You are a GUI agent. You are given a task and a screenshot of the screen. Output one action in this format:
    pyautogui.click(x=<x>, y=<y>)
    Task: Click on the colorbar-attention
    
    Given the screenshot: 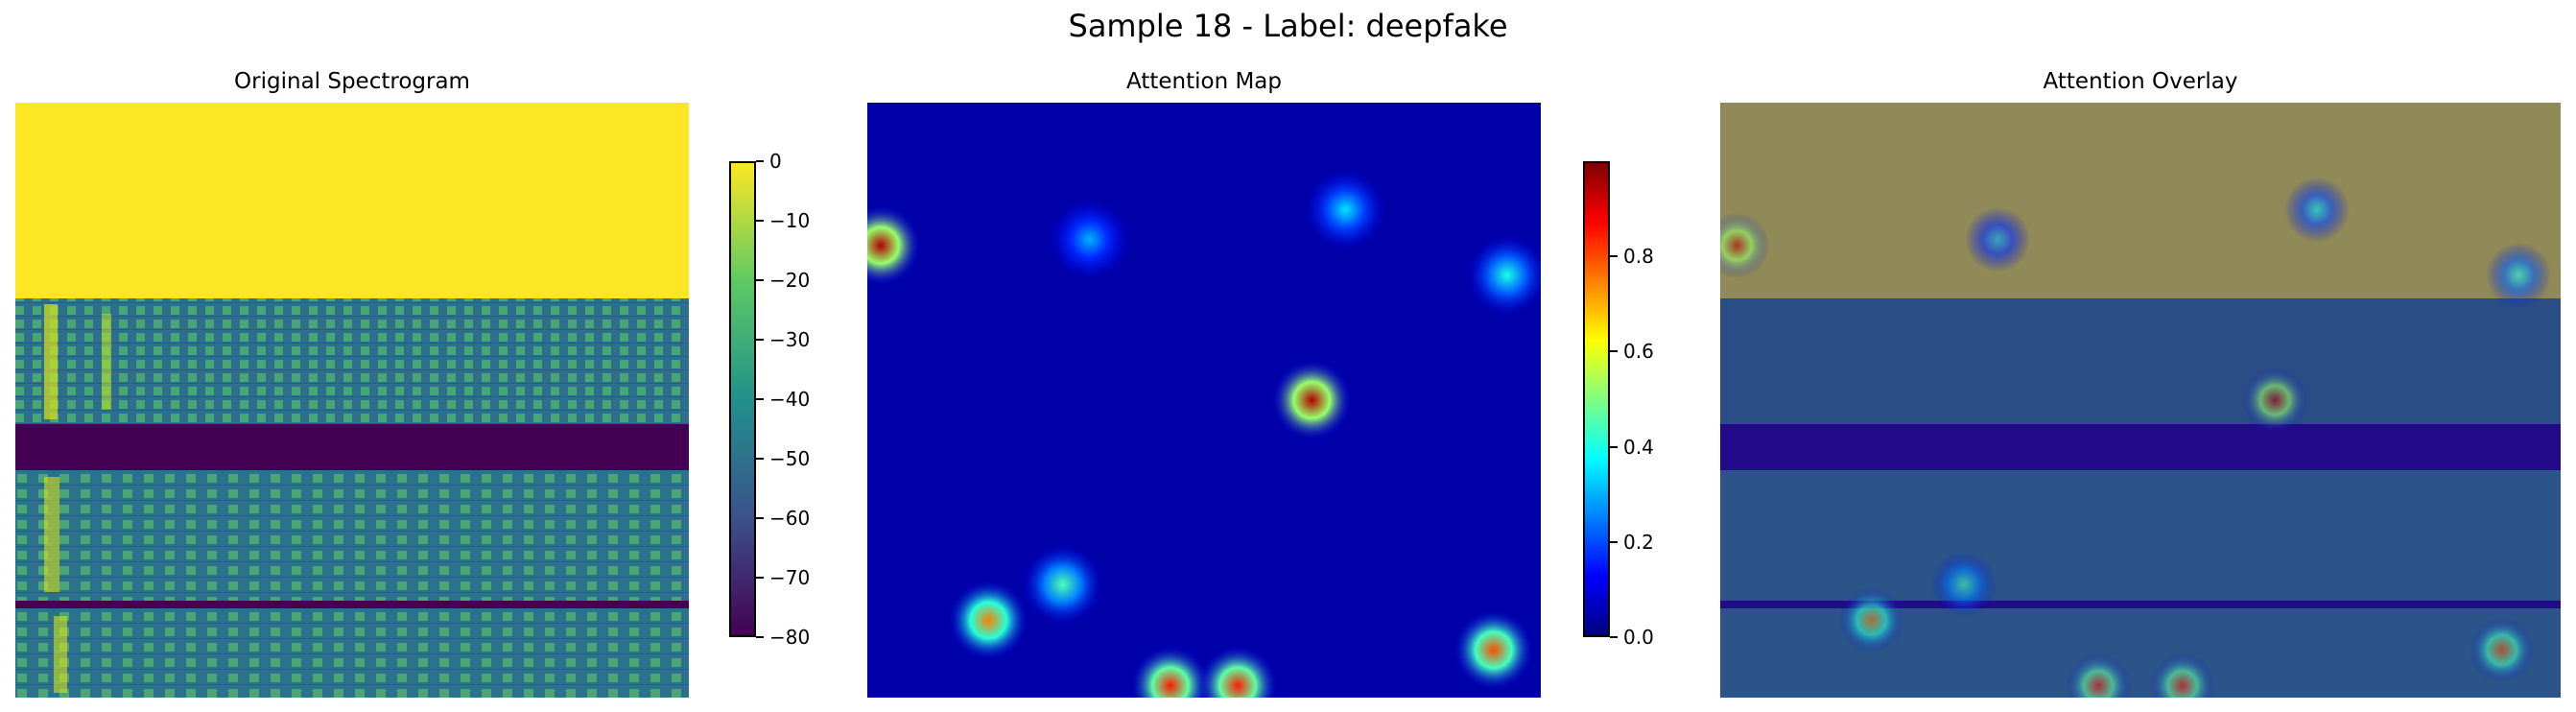 What is the action you would take?
    pyautogui.click(x=1596, y=399)
    